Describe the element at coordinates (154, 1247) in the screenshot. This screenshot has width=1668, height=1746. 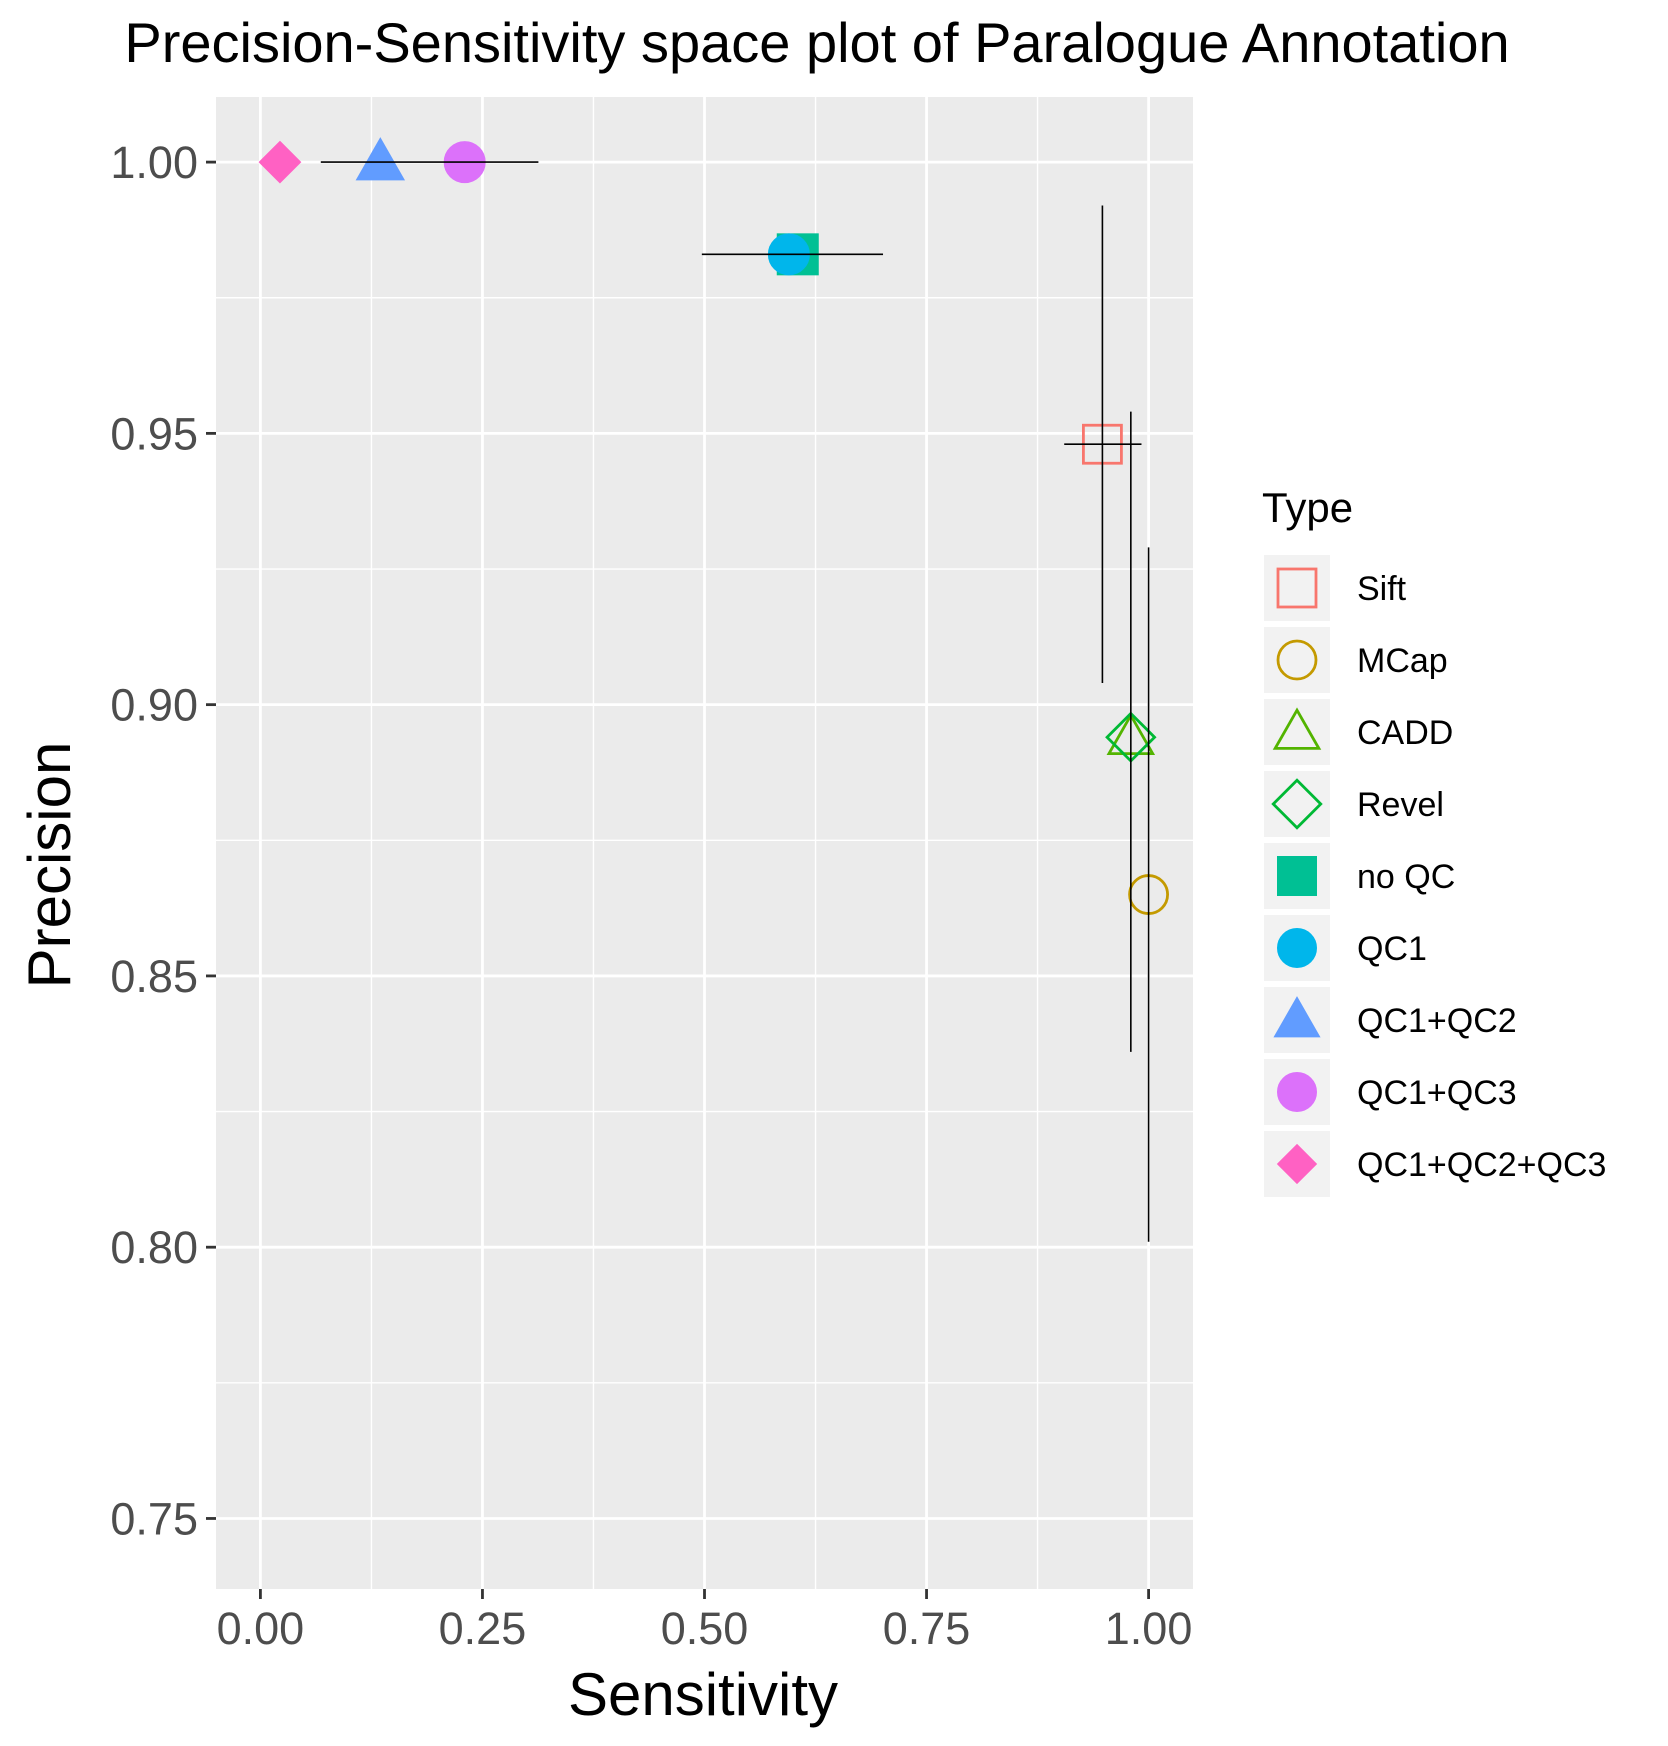
I see `y-tick-label: 0.80` at that location.